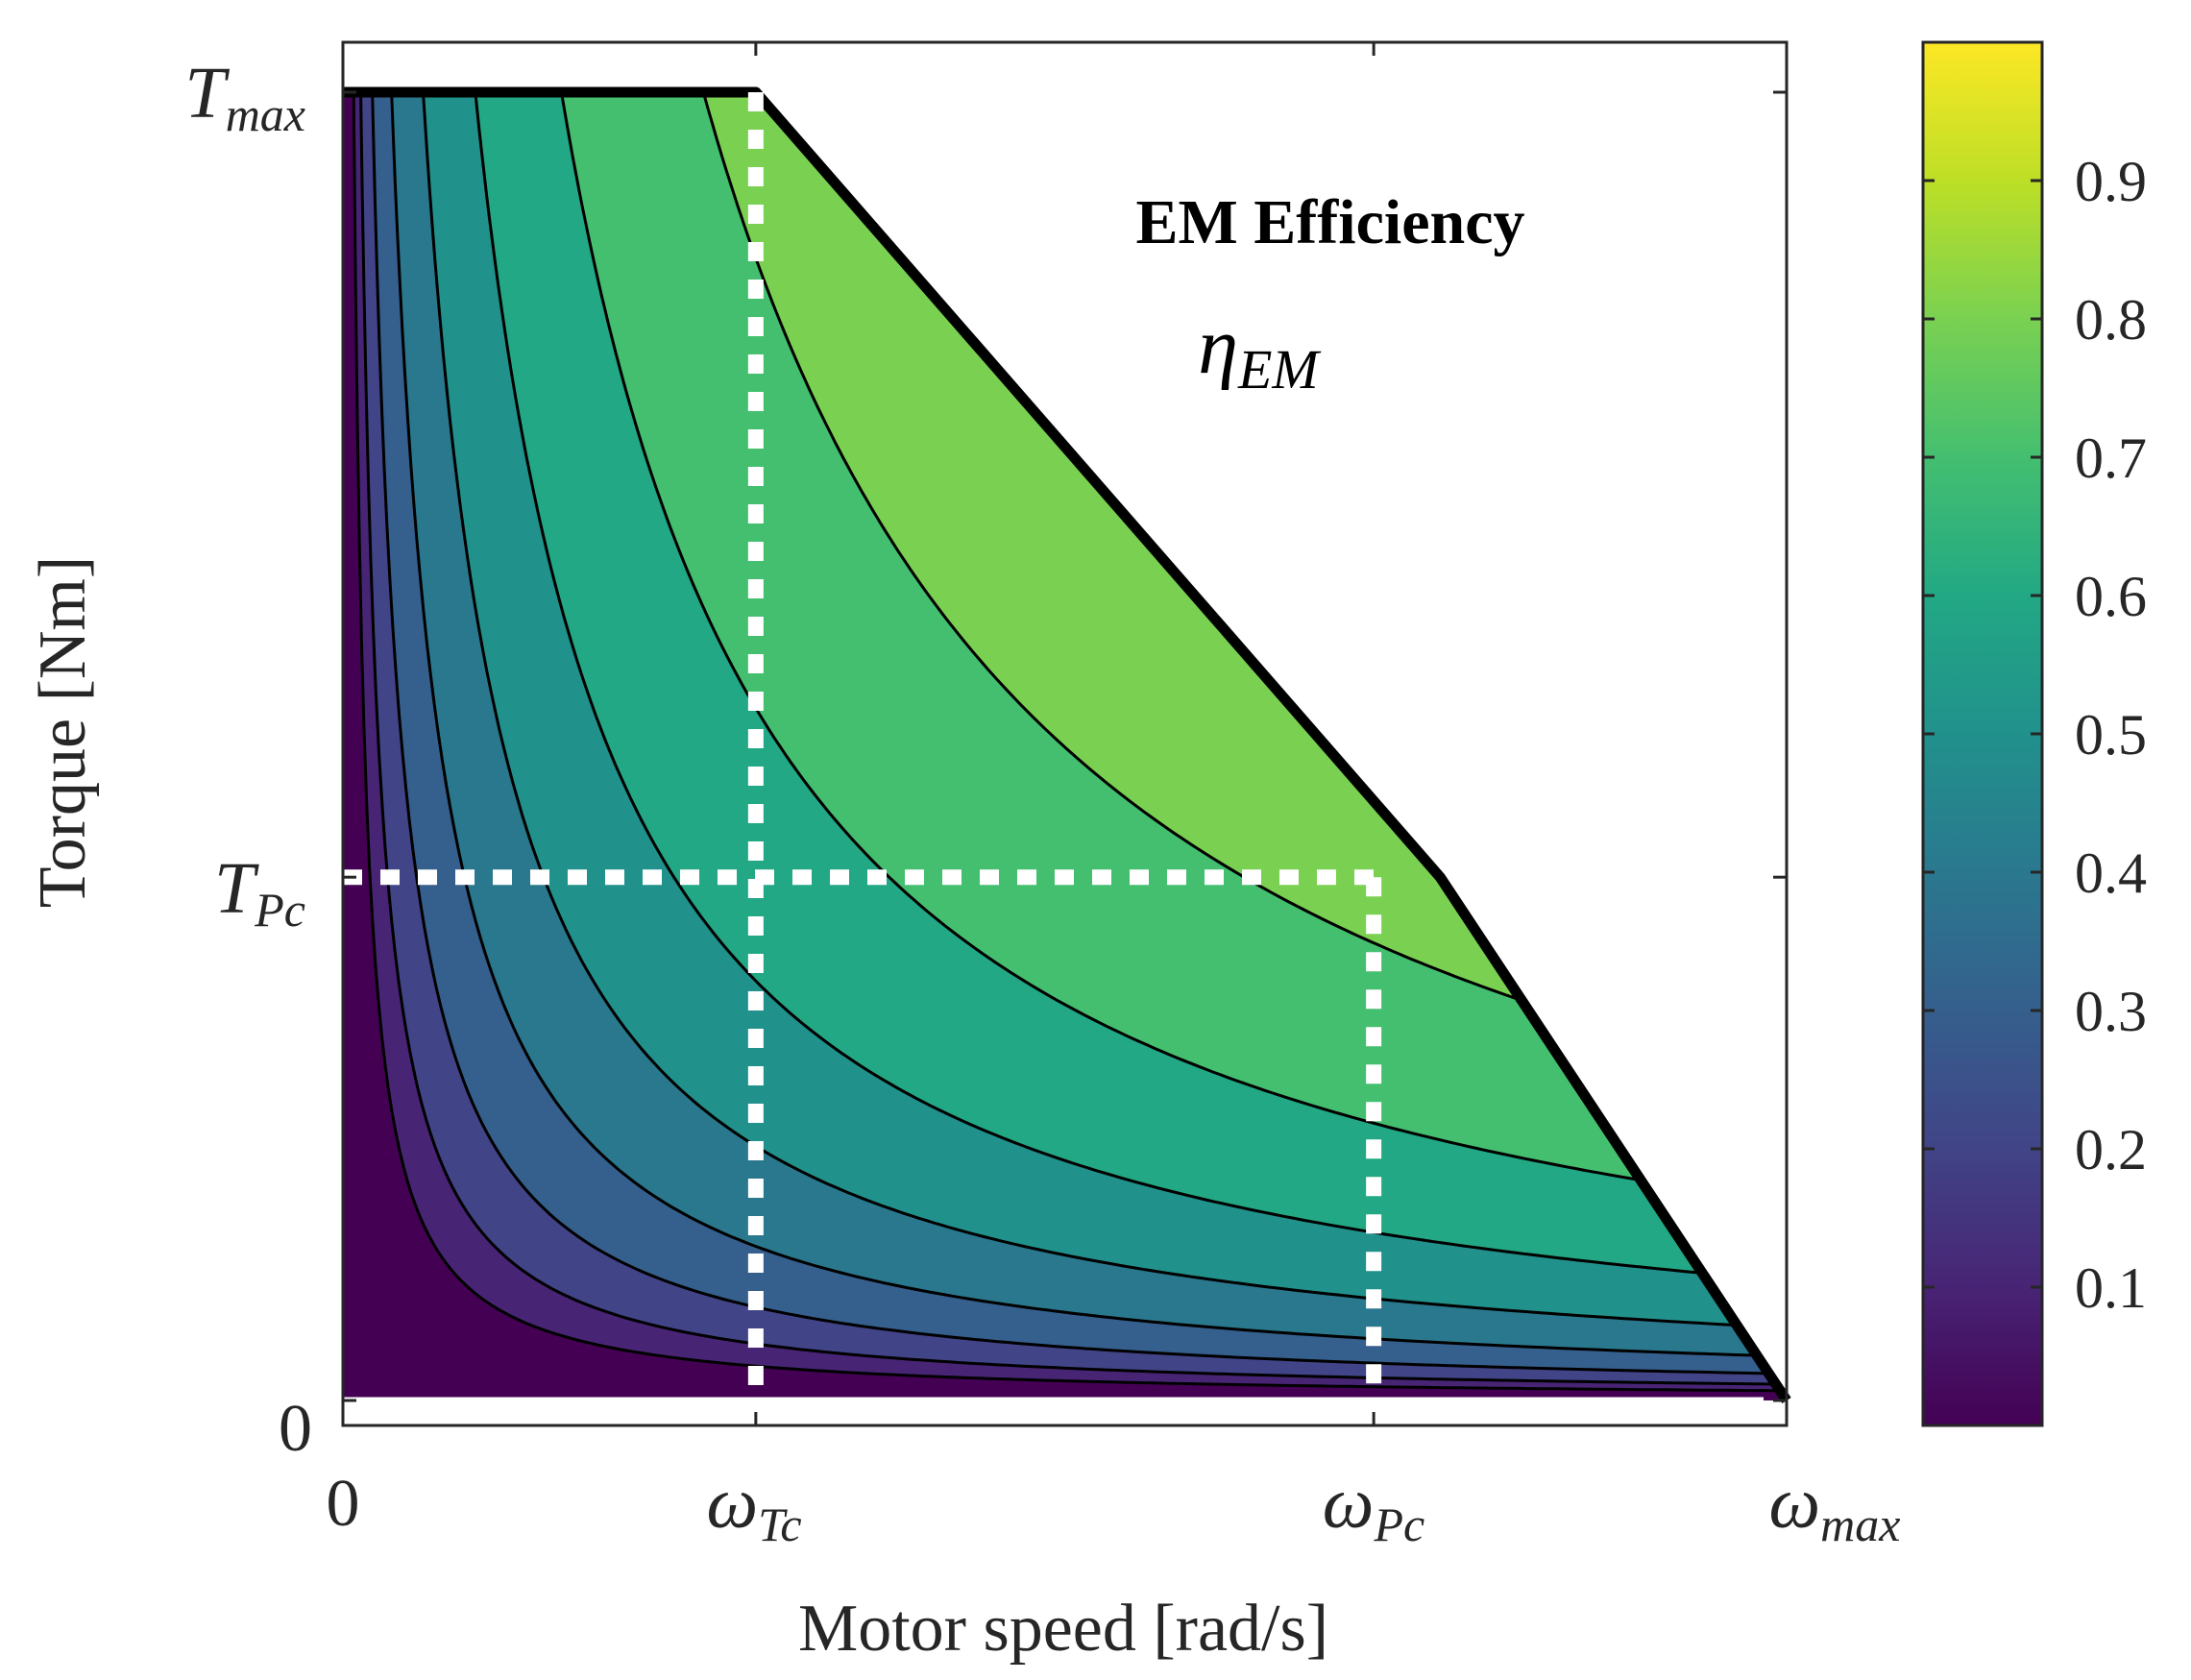 This screenshot has width=2191, height=1680. I want to click on colorbar-ticks: 0.1 0.2 0.3 0.4 0.5 0.6 0.7 0.8 0.9, so click(2035, 735).